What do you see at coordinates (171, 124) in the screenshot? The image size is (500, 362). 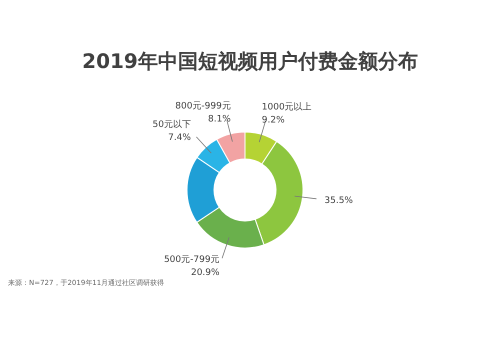 I see `slice-label: 50元以下` at bounding box center [171, 124].